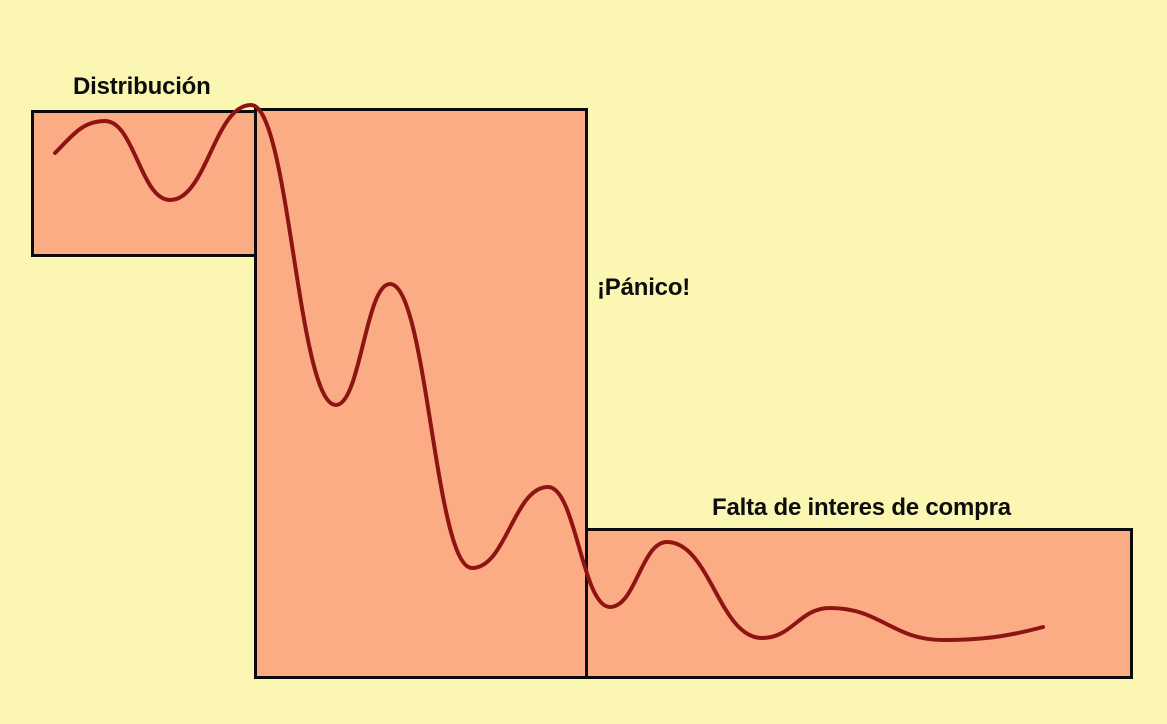 This screenshot has width=1167, height=724. Describe the element at coordinates (859, 603) in the screenshot. I see `no-buying-interest-box` at that location.